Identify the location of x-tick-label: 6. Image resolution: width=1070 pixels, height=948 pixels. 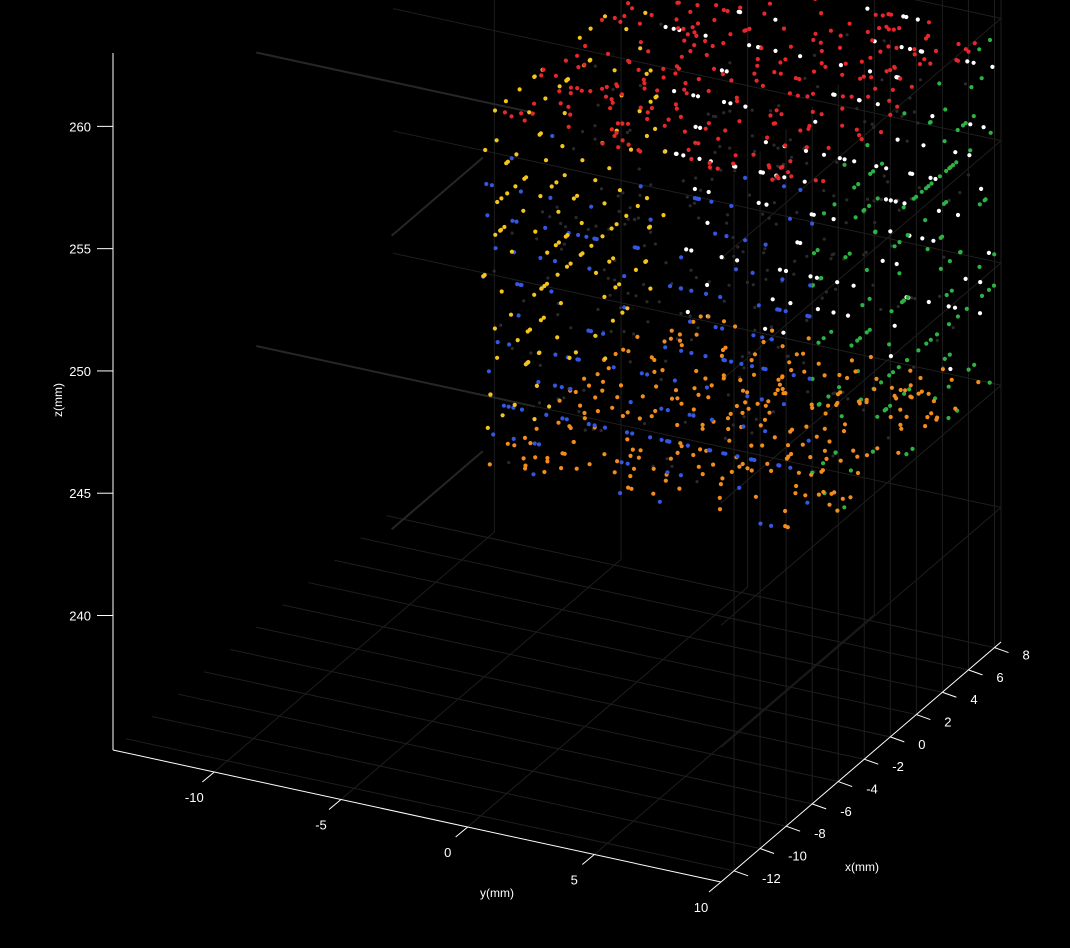
(999, 677).